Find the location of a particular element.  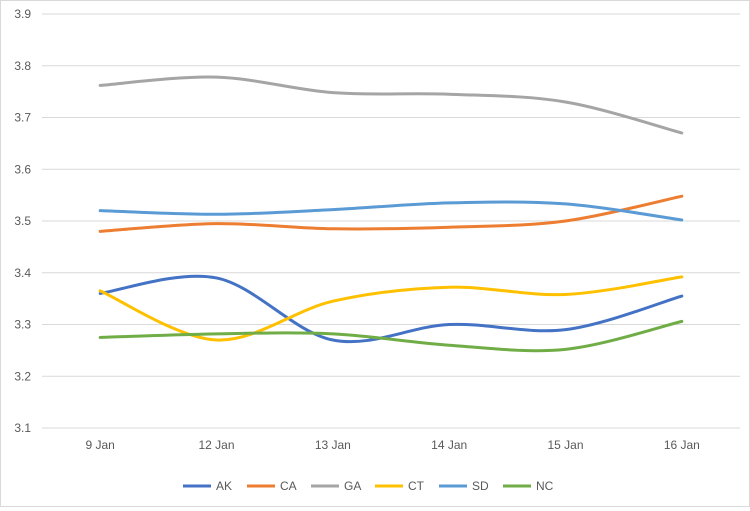

y-tick-label: 3.3 is located at coordinates (22, 325).